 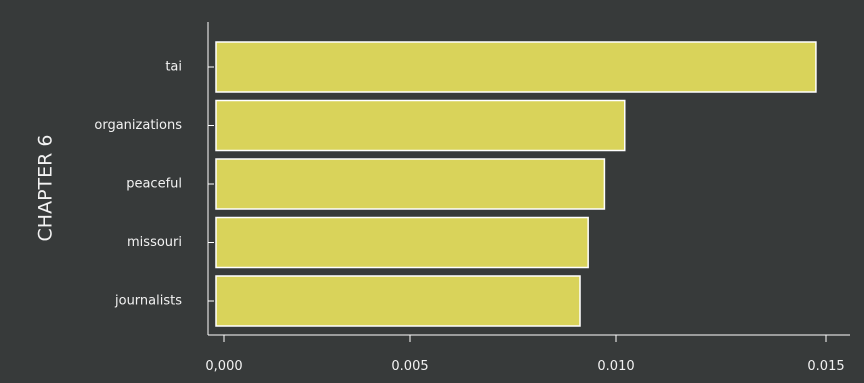 I want to click on bar-journalists, so click(x=398, y=301).